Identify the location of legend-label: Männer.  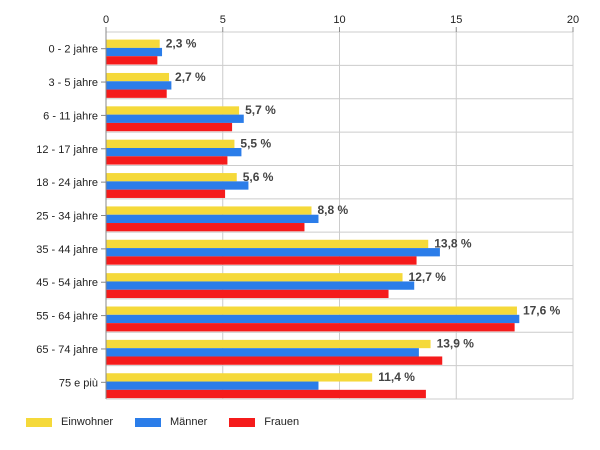
(188, 422).